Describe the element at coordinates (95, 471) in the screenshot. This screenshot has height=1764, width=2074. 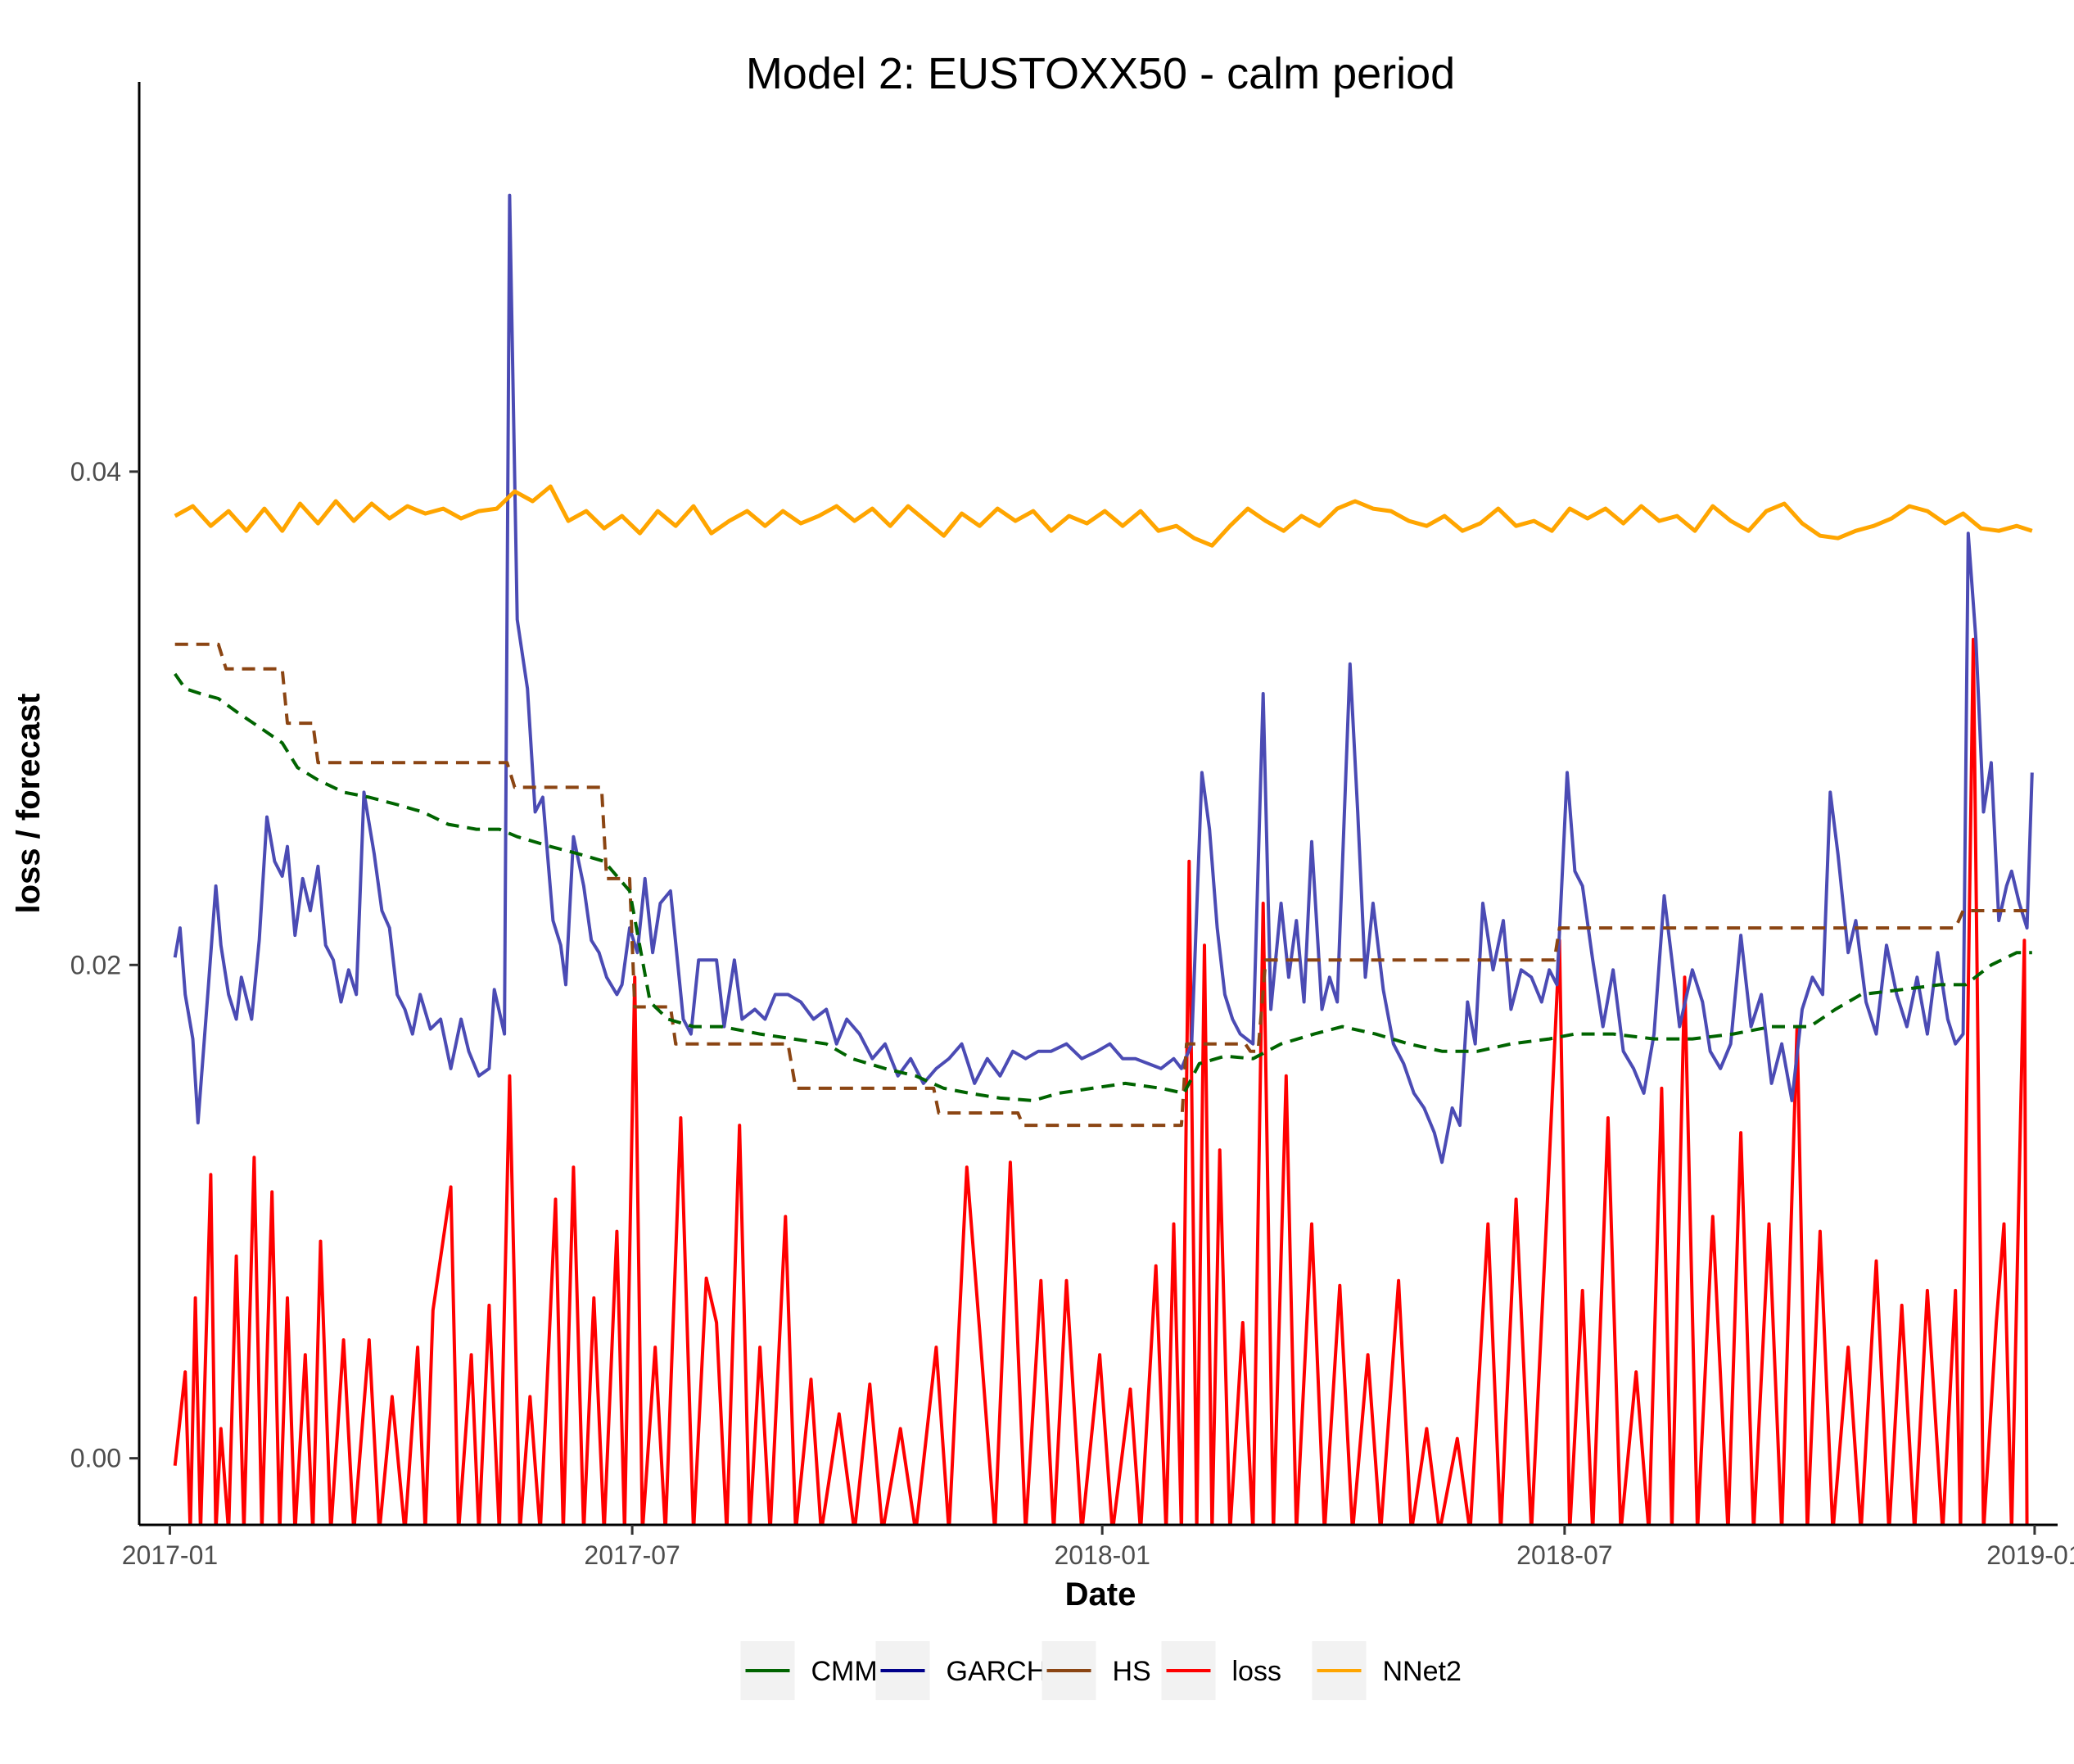
I see `y-tick-label: 0.04` at that location.